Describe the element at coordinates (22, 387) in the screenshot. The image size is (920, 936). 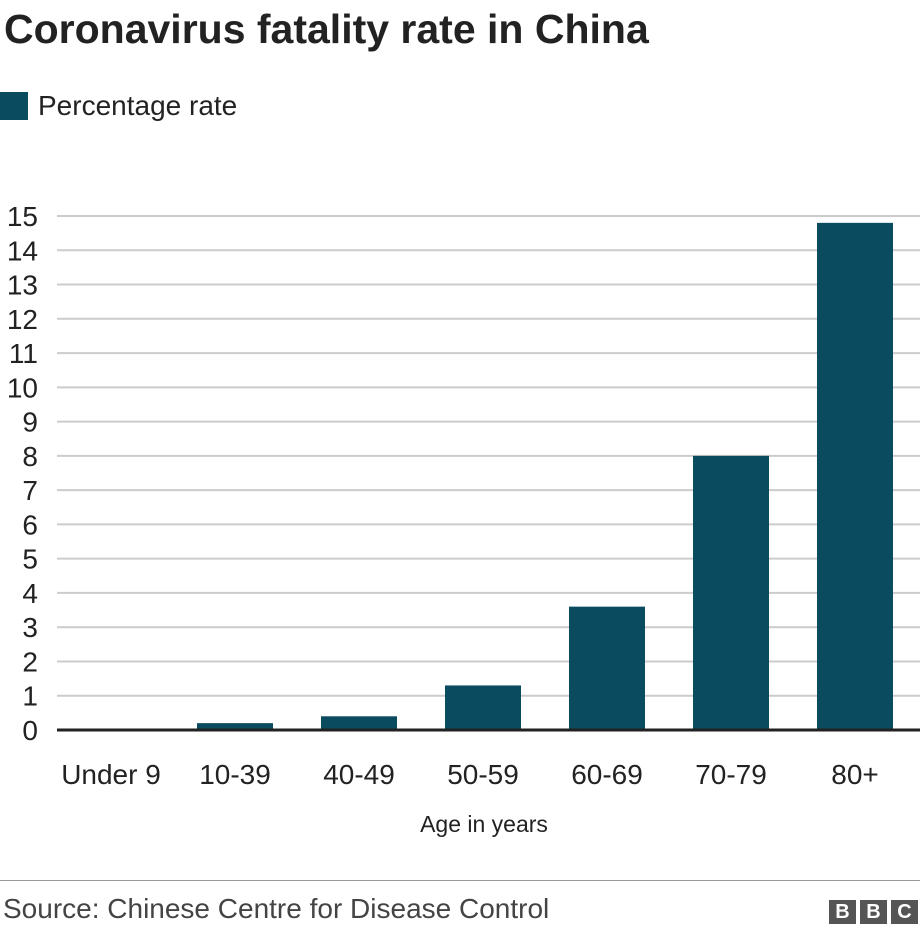
I see `y-tick-label: 10` at that location.